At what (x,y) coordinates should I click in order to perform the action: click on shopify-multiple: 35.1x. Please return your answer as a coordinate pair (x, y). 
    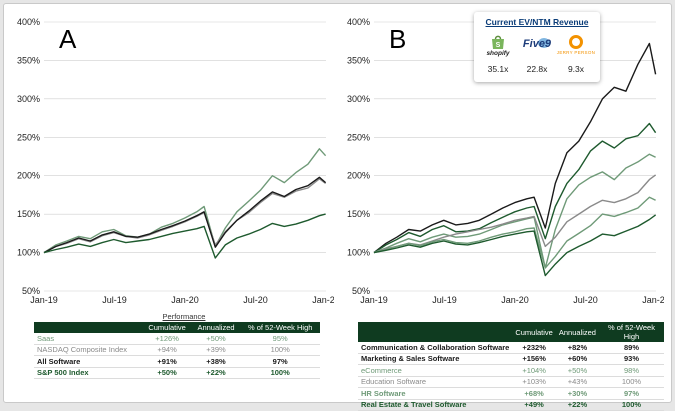
    Looking at the image, I should click on (498, 69).